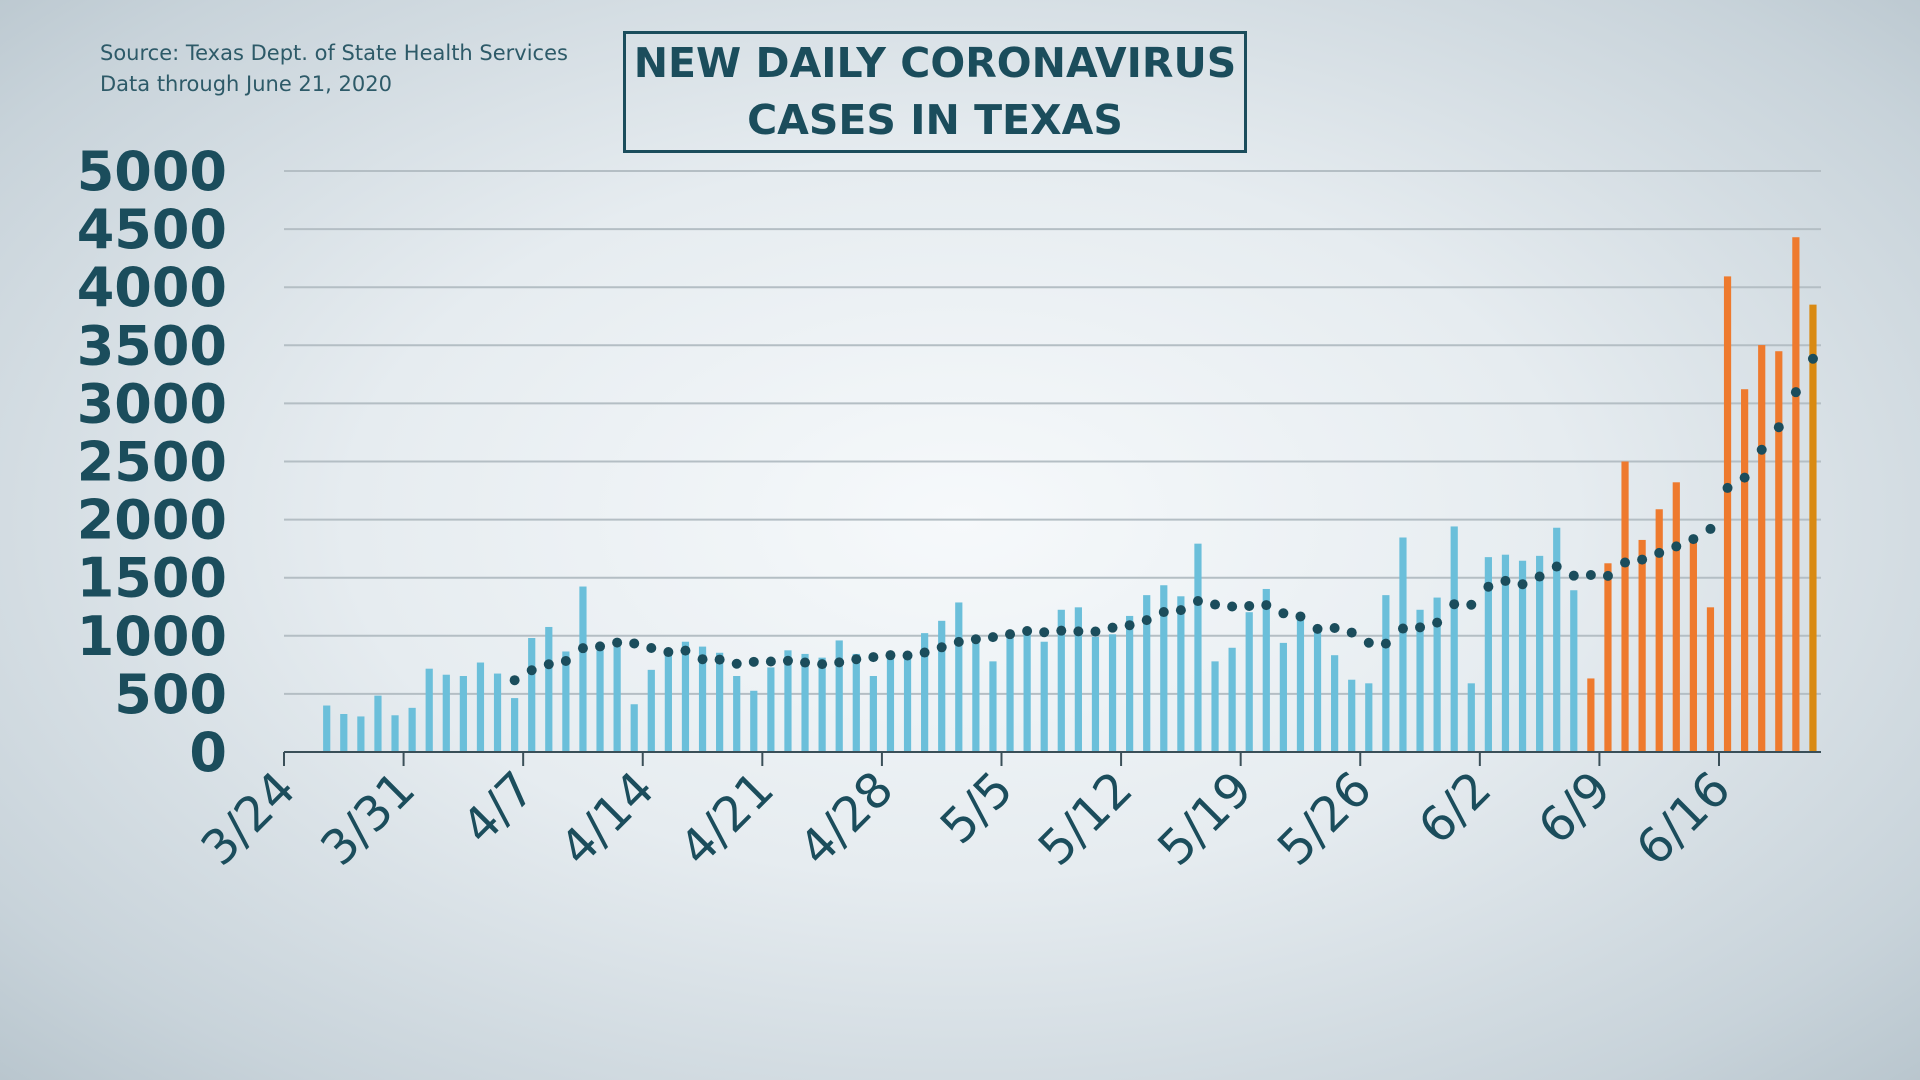  Describe the element at coordinates (152, 171) in the screenshot. I see `y-tick-label: 5000` at that location.